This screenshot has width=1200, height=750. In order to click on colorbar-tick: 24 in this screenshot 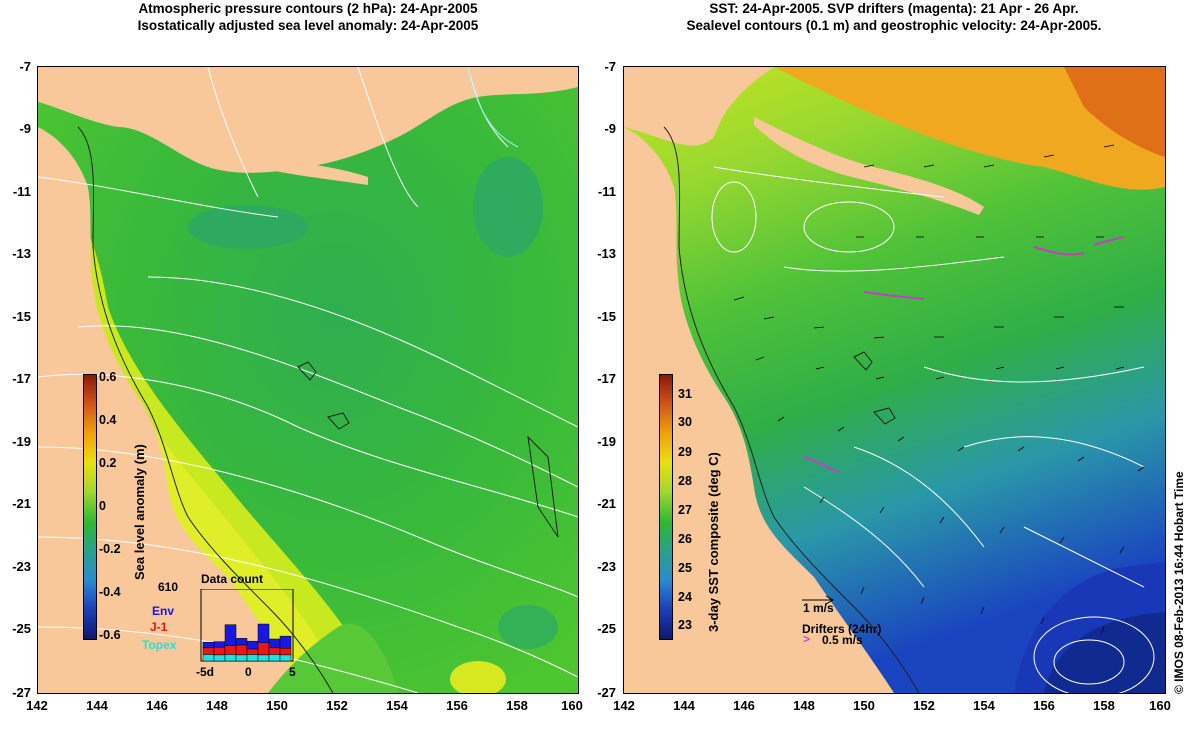, I will do `click(685, 597)`.